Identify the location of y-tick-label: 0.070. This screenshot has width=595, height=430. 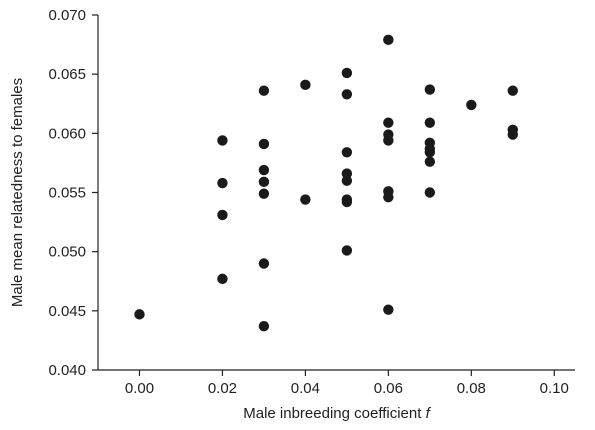
(67, 15).